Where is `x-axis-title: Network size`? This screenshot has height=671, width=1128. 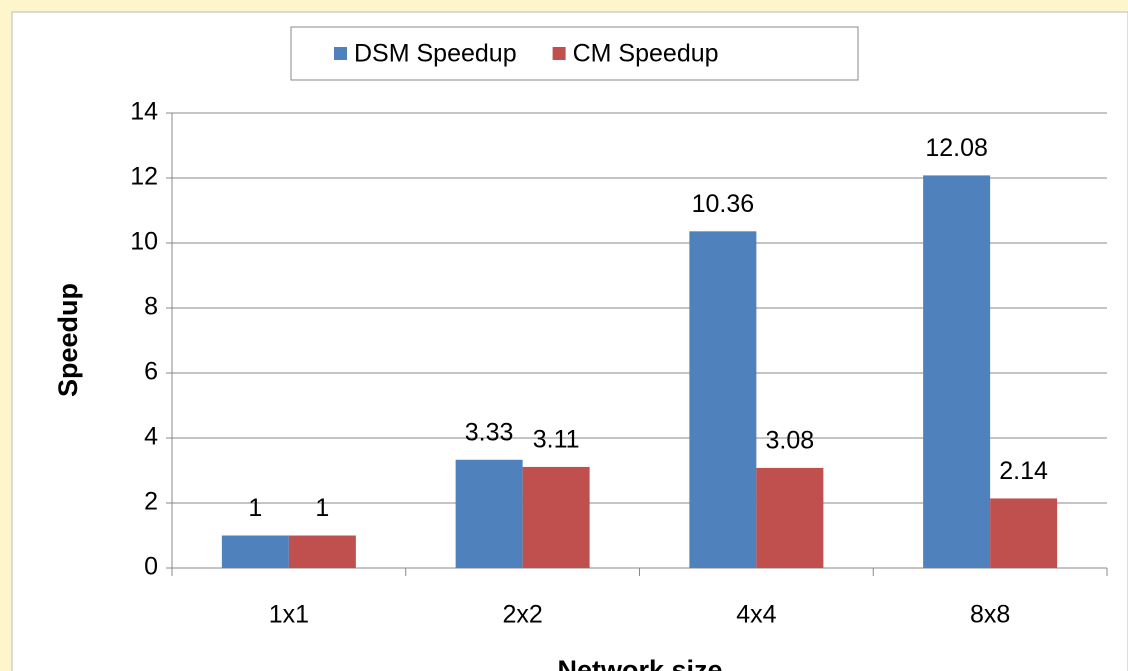 x-axis-title: Network size is located at coordinates (639, 663).